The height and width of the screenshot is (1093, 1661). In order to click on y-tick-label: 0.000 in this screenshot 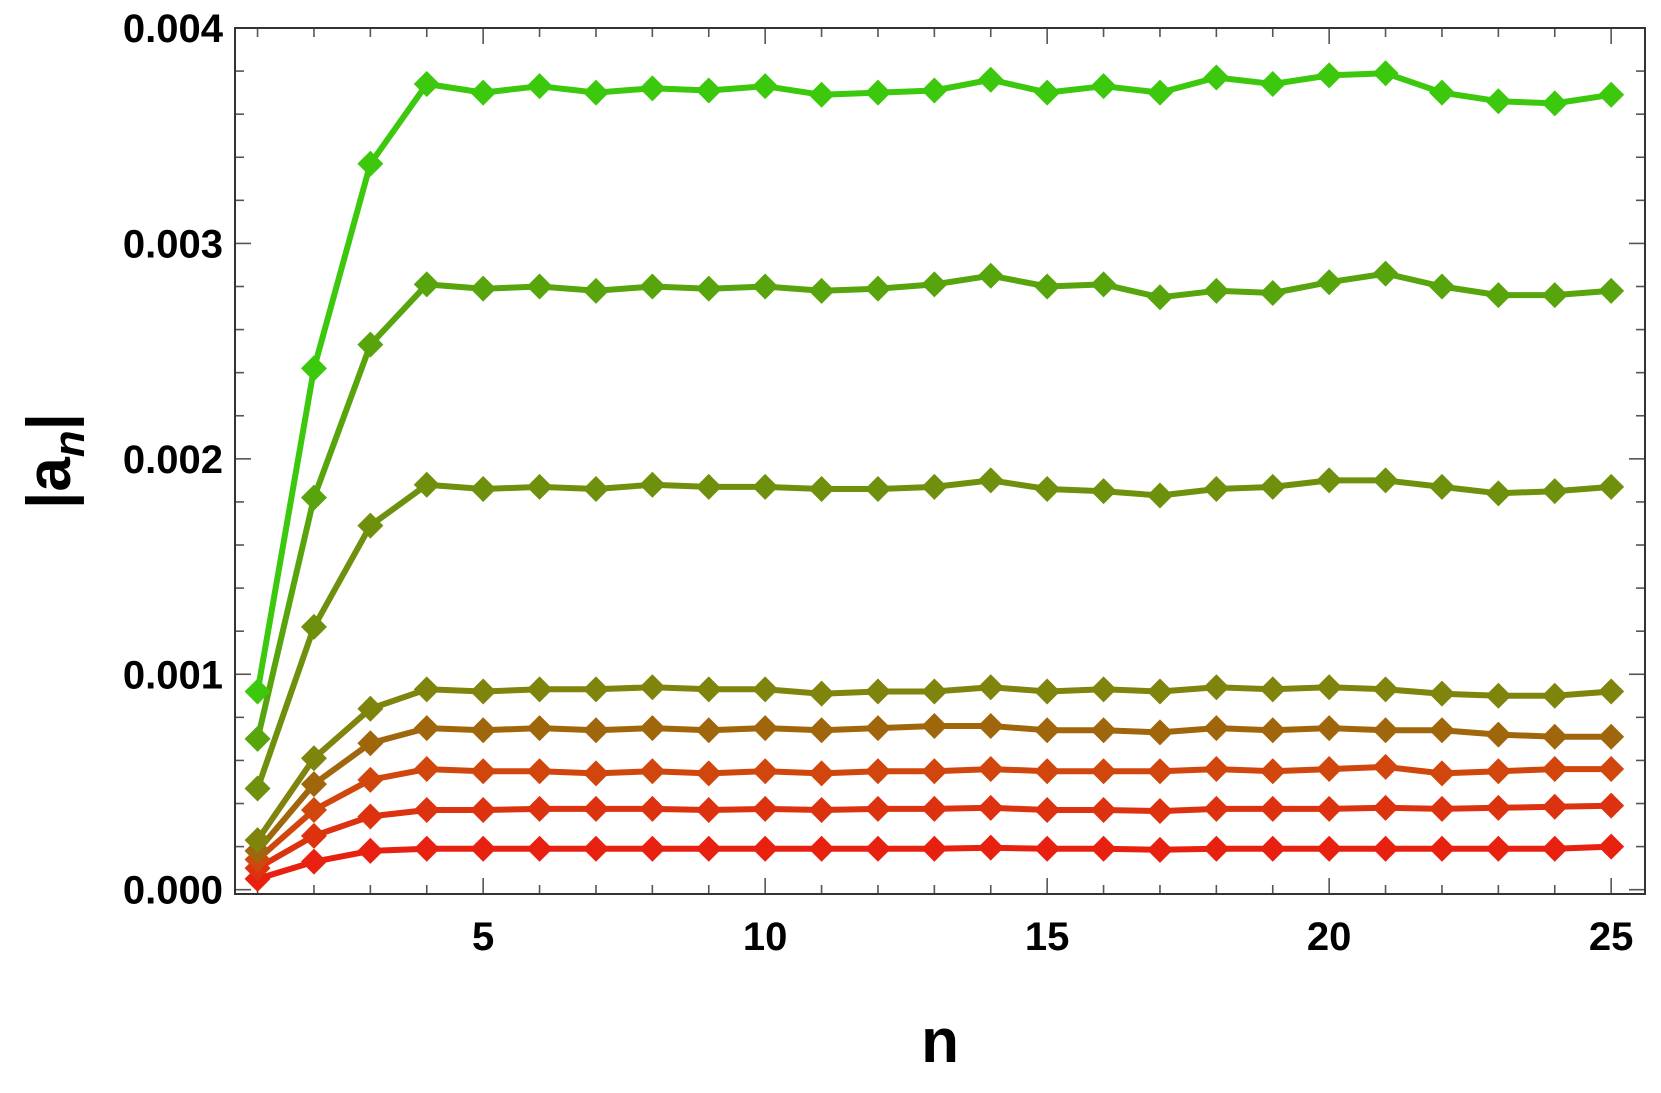, I will do `click(173, 891)`.